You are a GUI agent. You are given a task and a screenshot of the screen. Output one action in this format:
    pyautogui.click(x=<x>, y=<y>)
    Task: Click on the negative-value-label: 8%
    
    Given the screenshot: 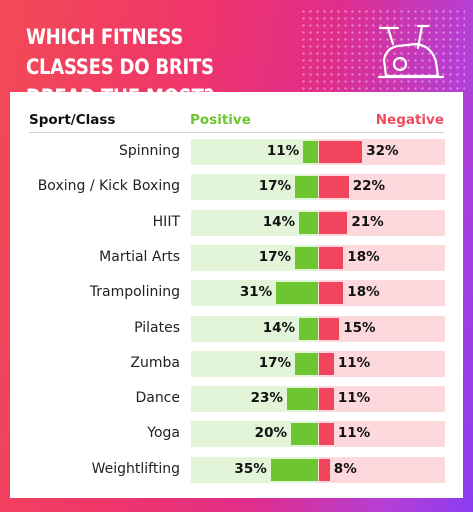 What is the action you would take?
    pyautogui.click(x=345, y=468)
    